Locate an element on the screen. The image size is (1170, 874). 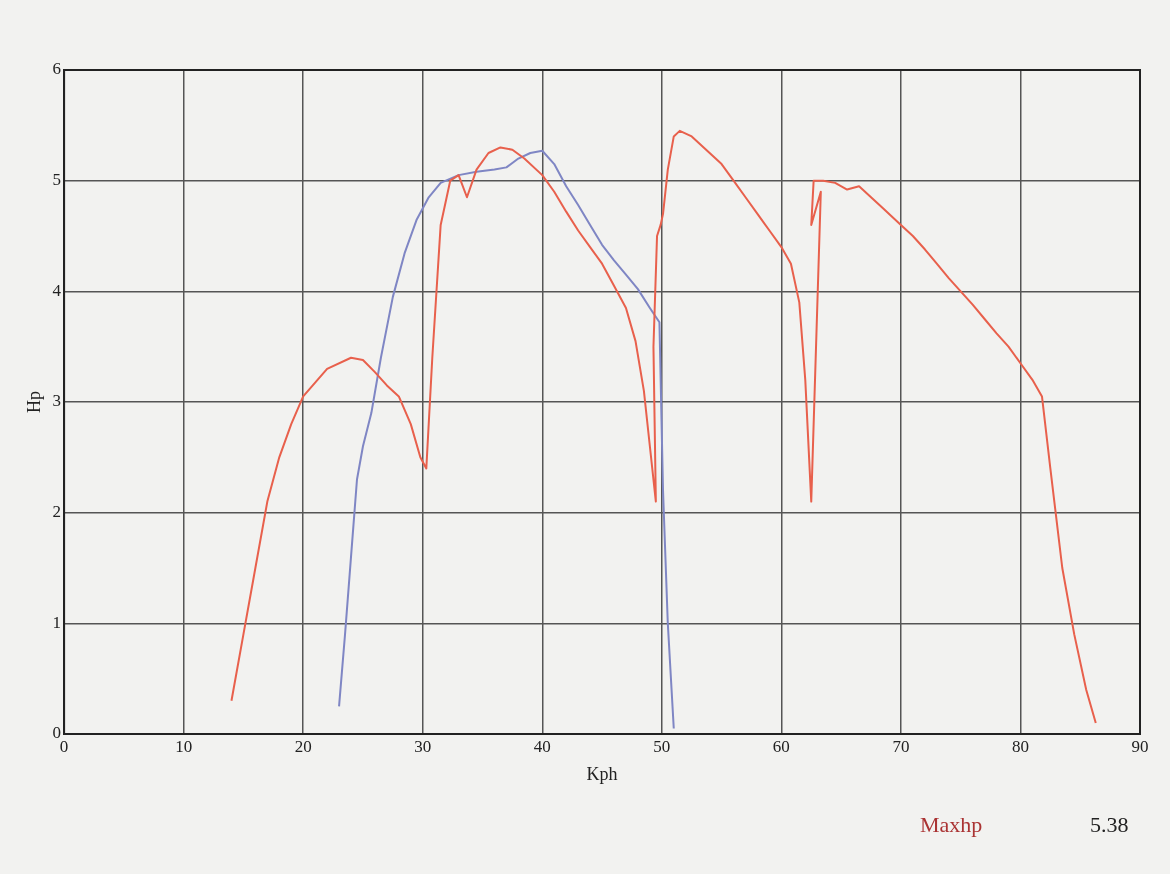
x-tick-label: 50 is located at coordinates (662, 746).